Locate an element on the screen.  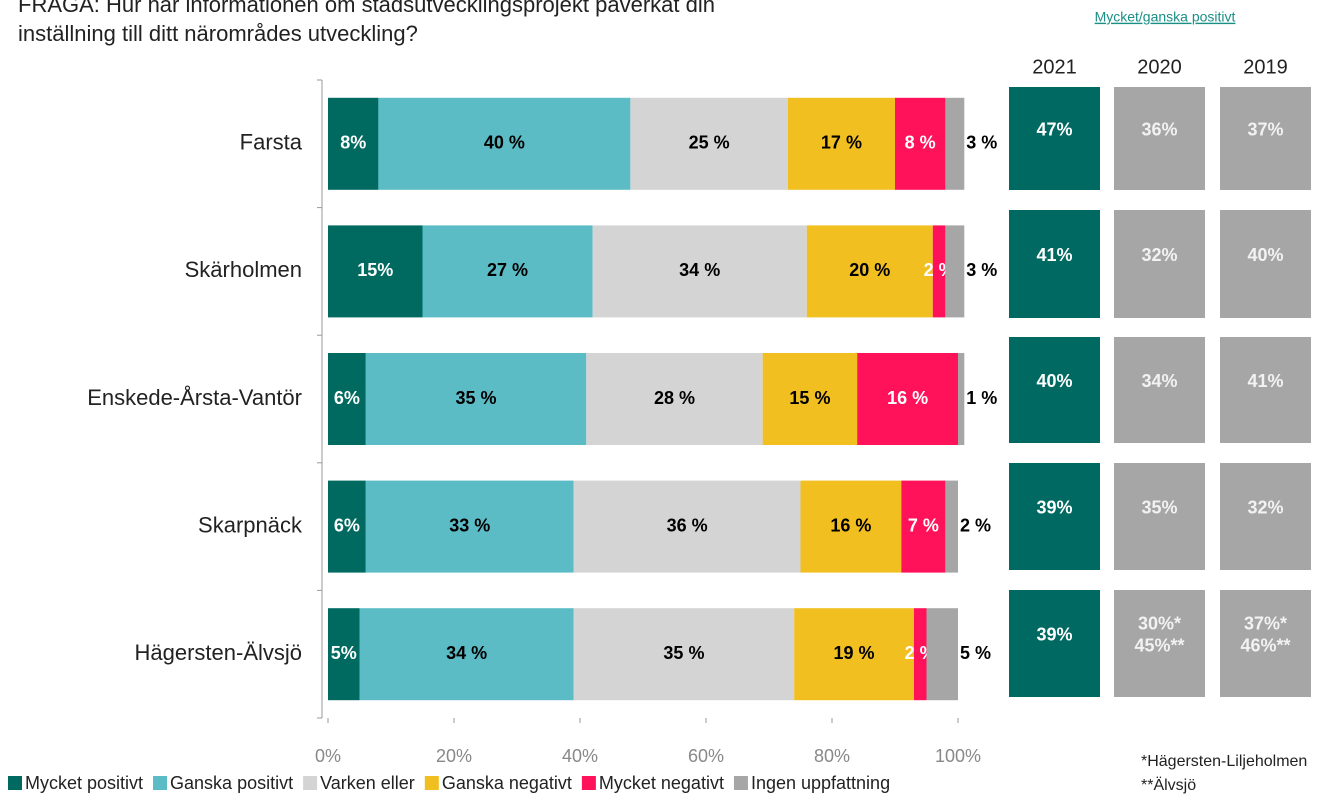
table-value: 34% is located at coordinates (1159, 381).